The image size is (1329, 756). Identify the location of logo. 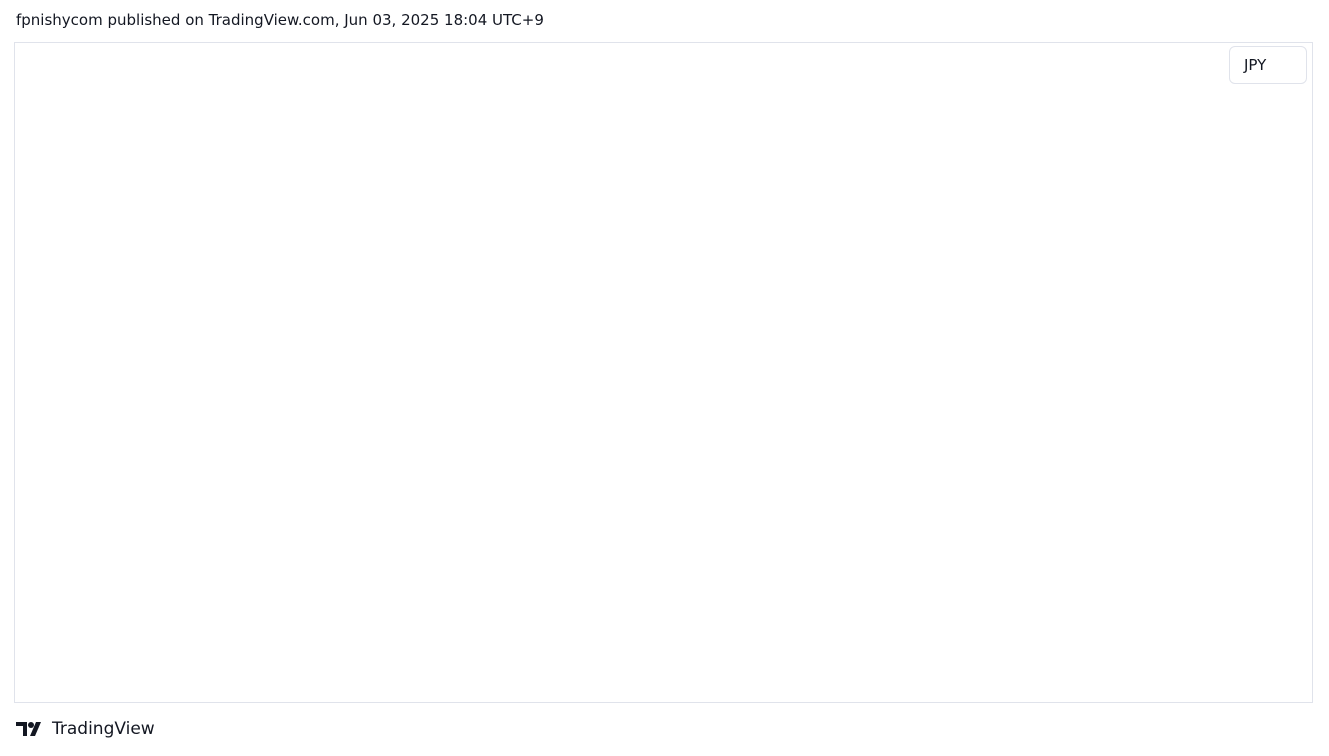
(28, 729).